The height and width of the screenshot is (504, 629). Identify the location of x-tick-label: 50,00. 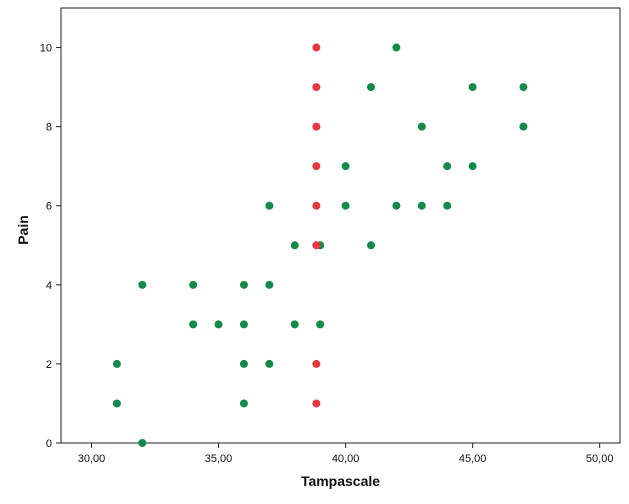
(600, 459).